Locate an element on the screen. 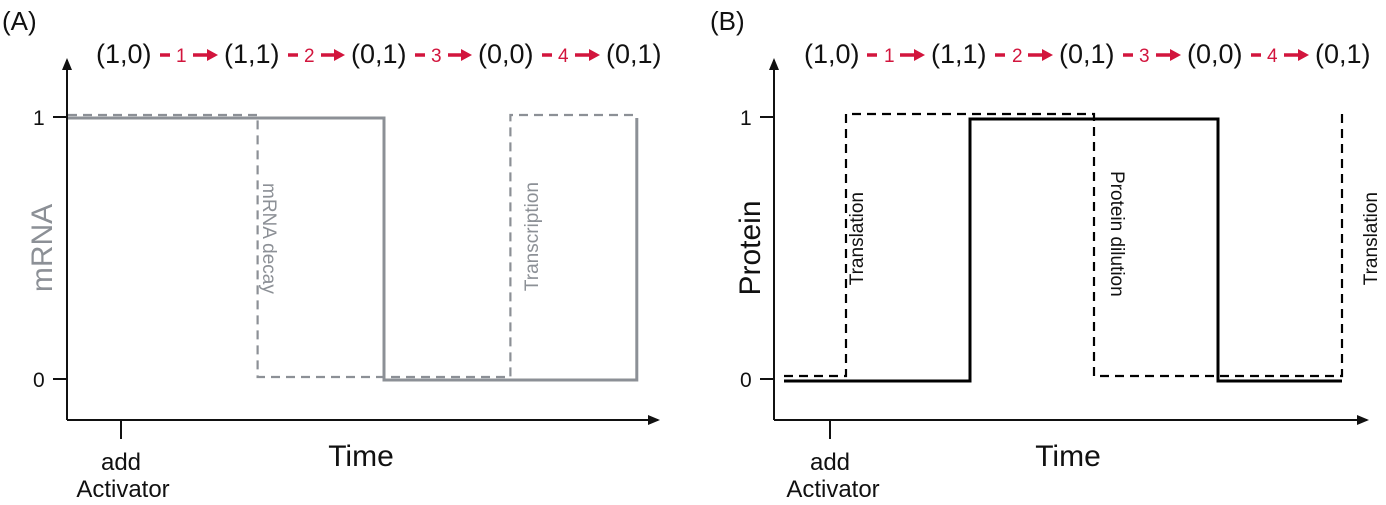 Image resolution: width=1386 pixels, height=505 pixels. panel-a-step-4: 4 is located at coordinates (571, 56).